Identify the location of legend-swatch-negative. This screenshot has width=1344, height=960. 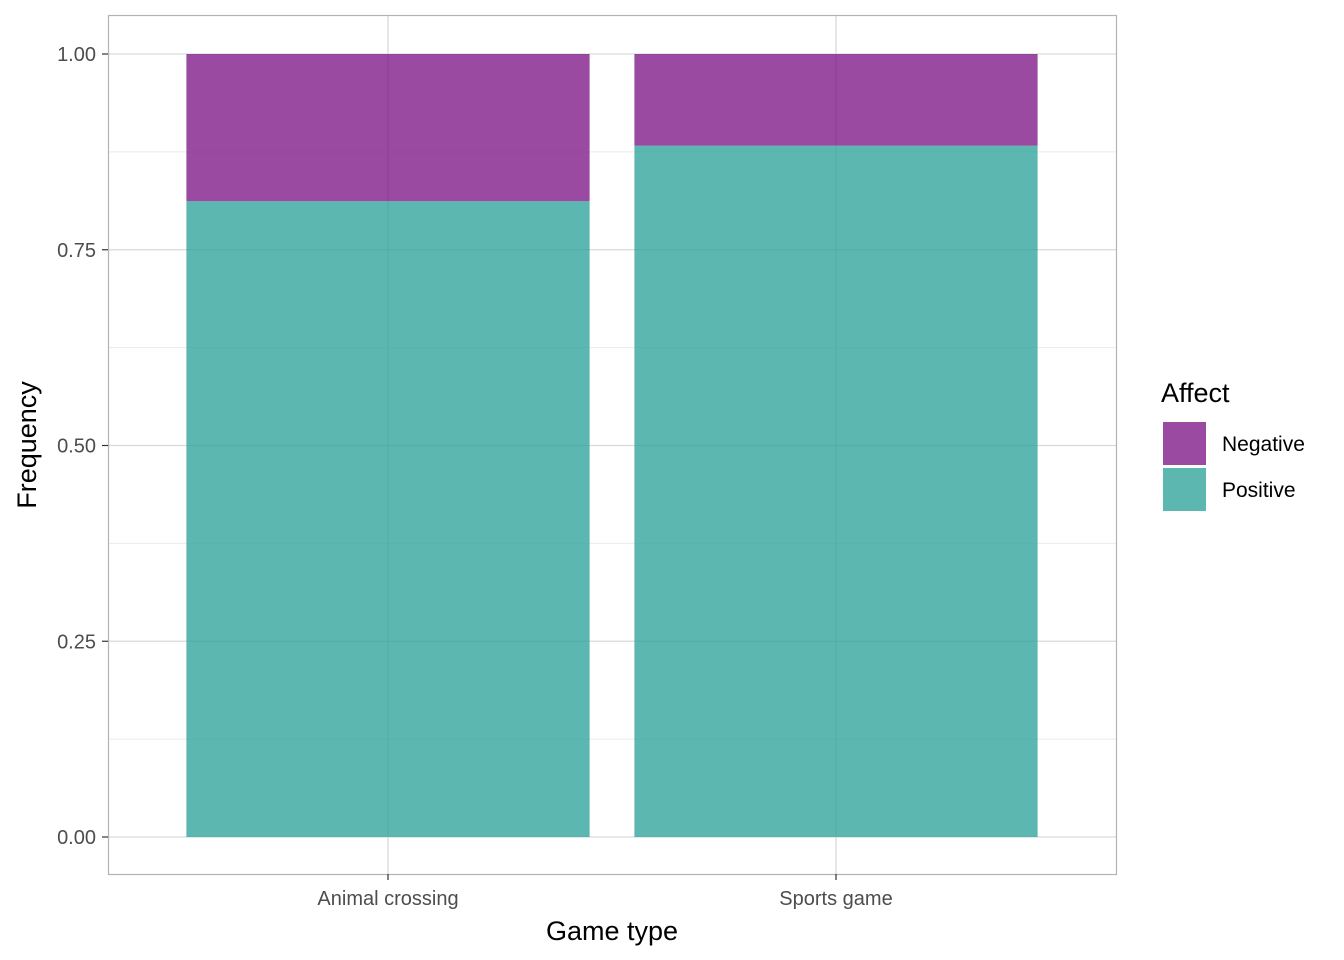
(1184, 443).